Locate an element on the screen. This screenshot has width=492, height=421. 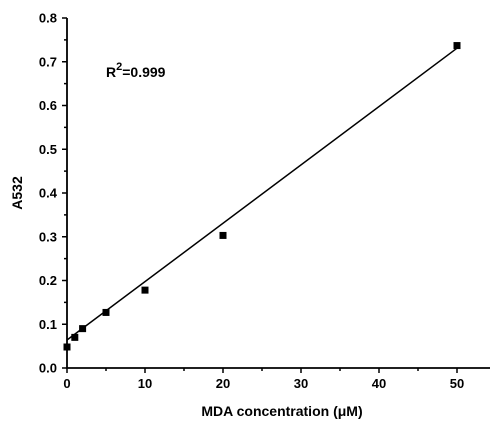
x-tick-label: 20 is located at coordinates (223, 383).